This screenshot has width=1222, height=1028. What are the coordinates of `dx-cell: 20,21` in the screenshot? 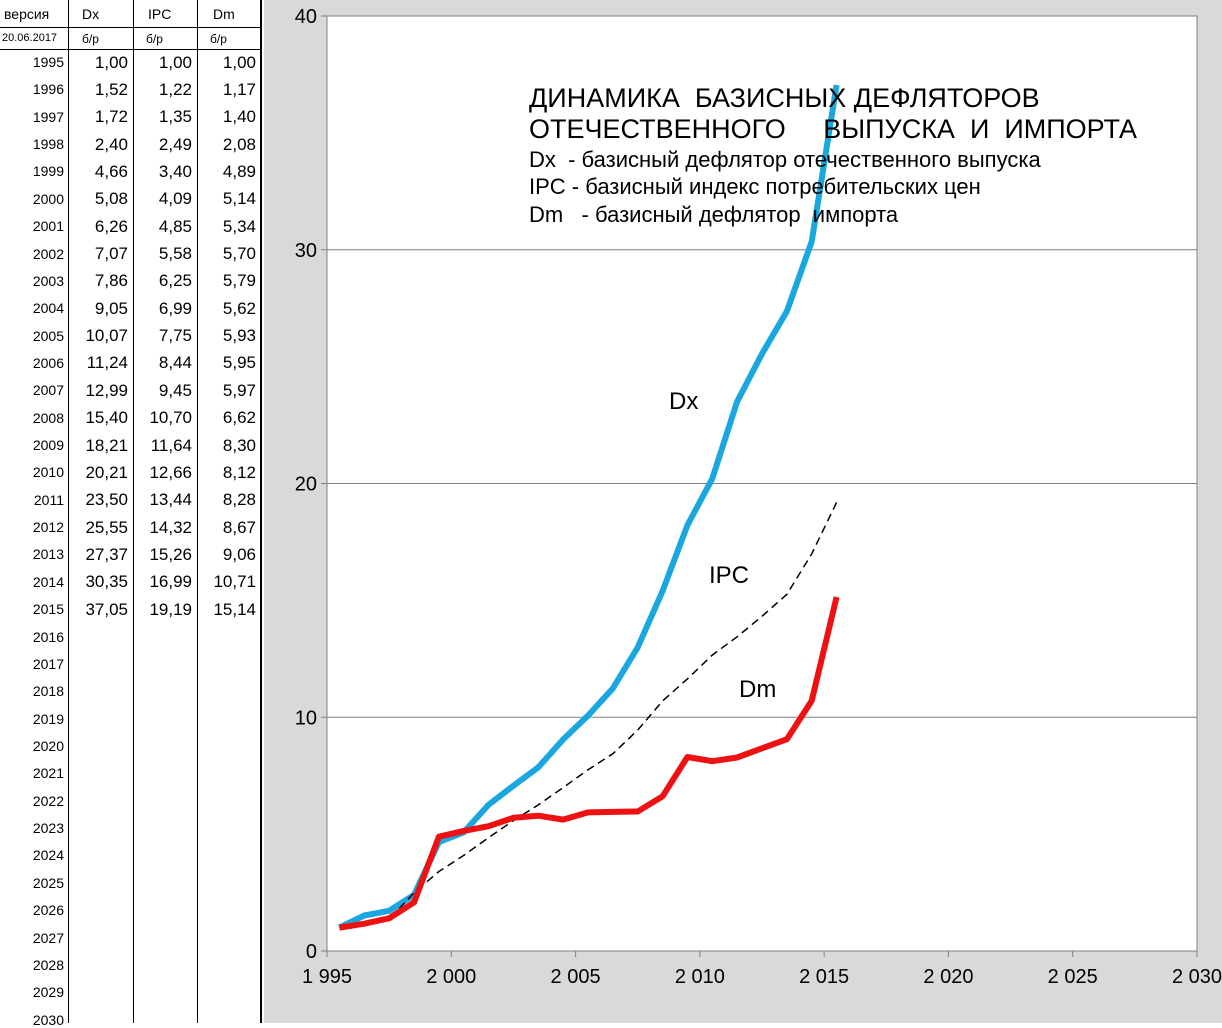 It's located at (106, 472).